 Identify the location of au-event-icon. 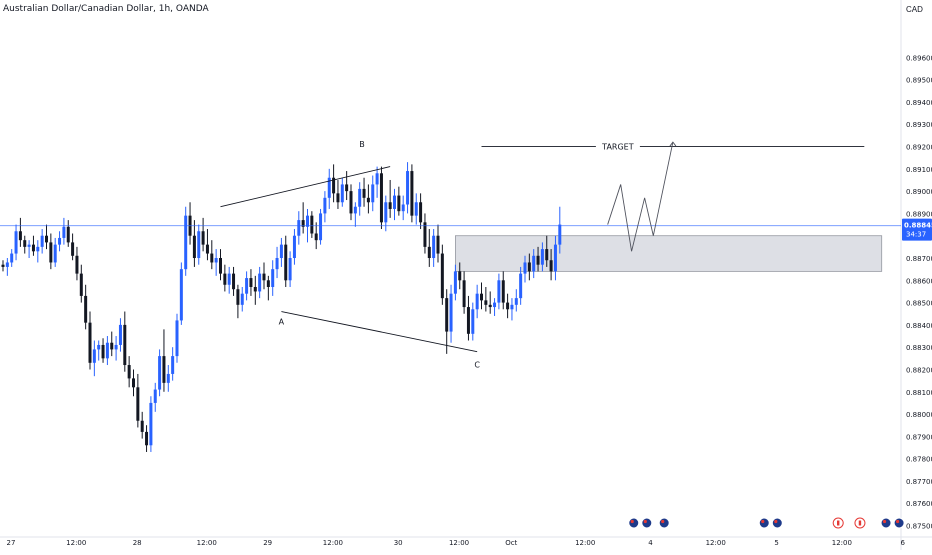
(634, 523).